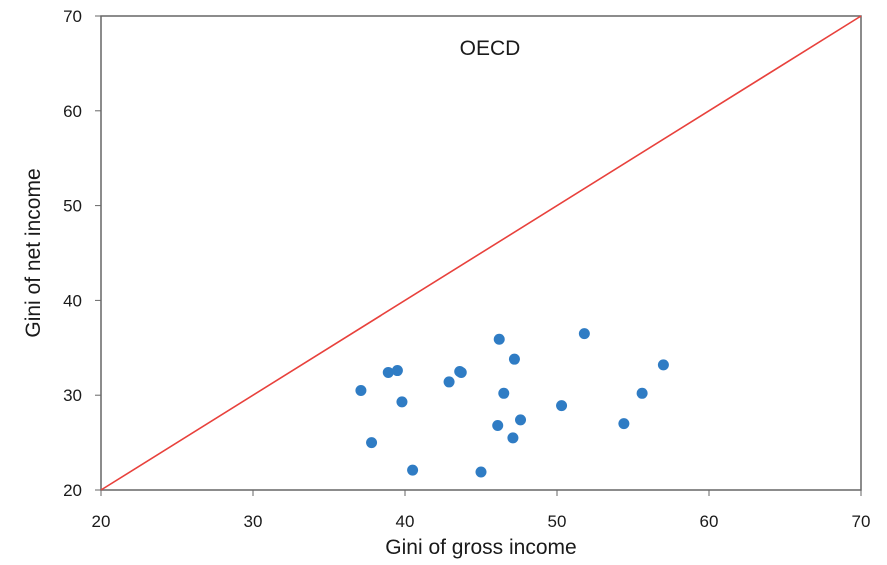 This screenshot has height=565, width=887. What do you see at coordinates (709, 521) in the screenshot?
I see `x-tick-label: 60` at bounding box center [709, 521].